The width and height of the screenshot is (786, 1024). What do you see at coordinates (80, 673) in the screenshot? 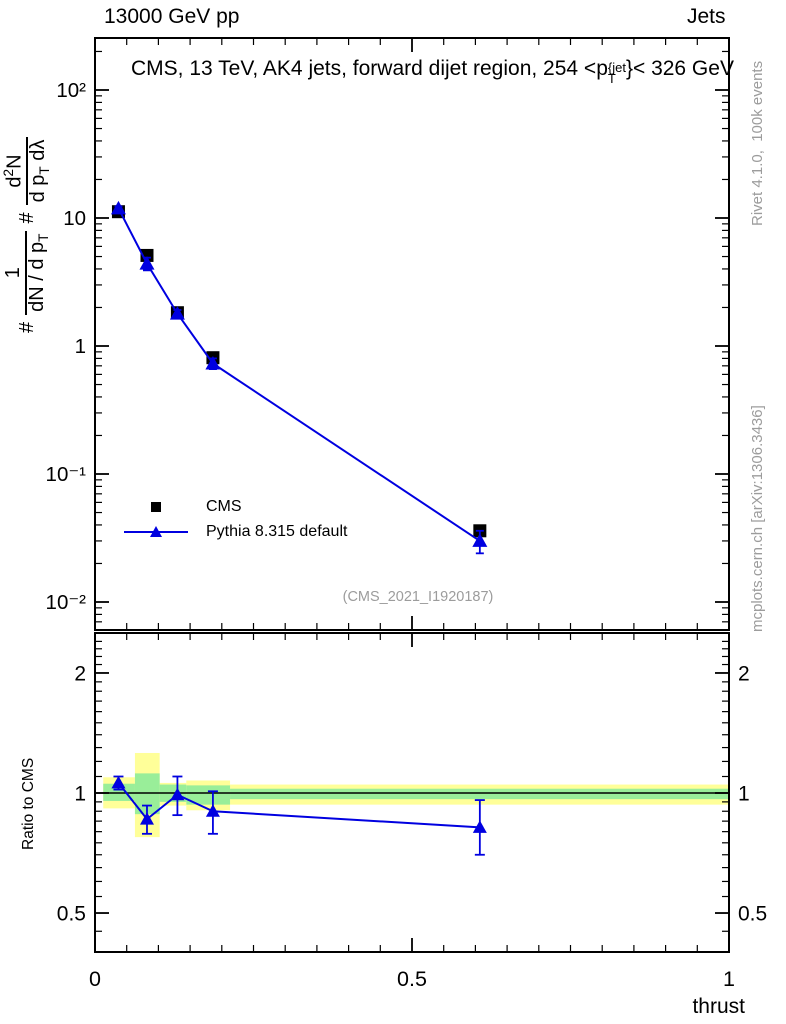
I see `ratio-y-tick-label-left: 2` at bounding box center [80, 673].